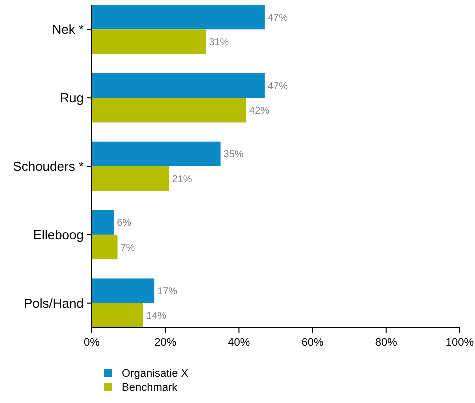  Describe the element at coordinates (386, 343) in the screenshot. I see `x-tick-label: 80%` at that location.